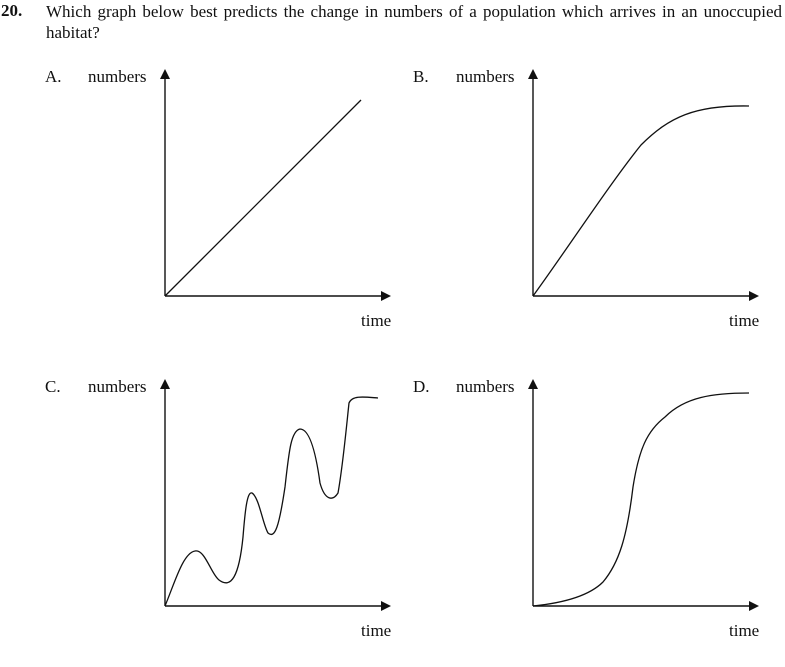  What do you see at coordinates (421, 76) in the screenshot?
I see `graph-letter: B.` at bounding box center [421, 76].